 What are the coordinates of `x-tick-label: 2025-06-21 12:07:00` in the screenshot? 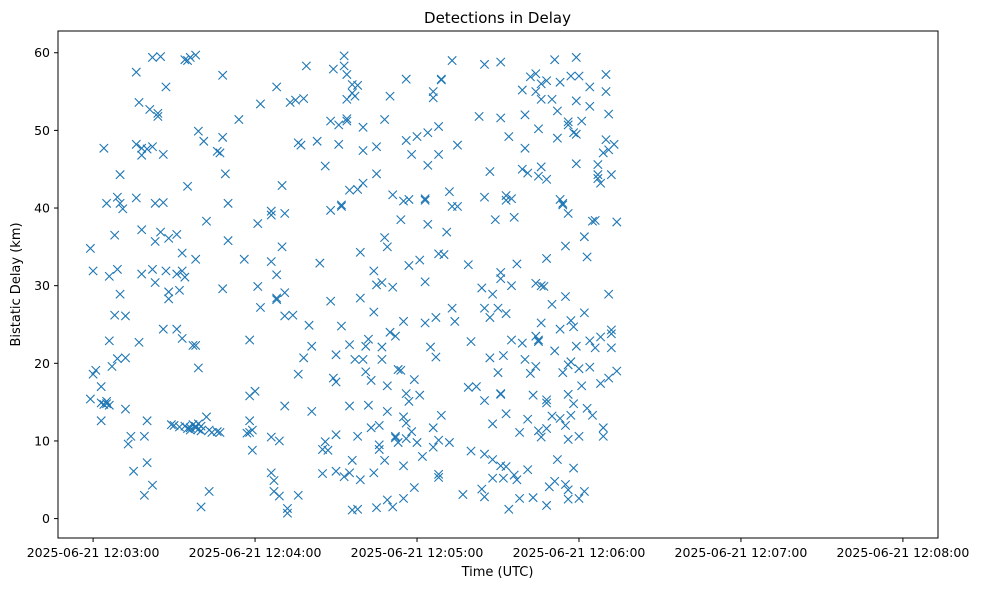 It's located at (741, 552).